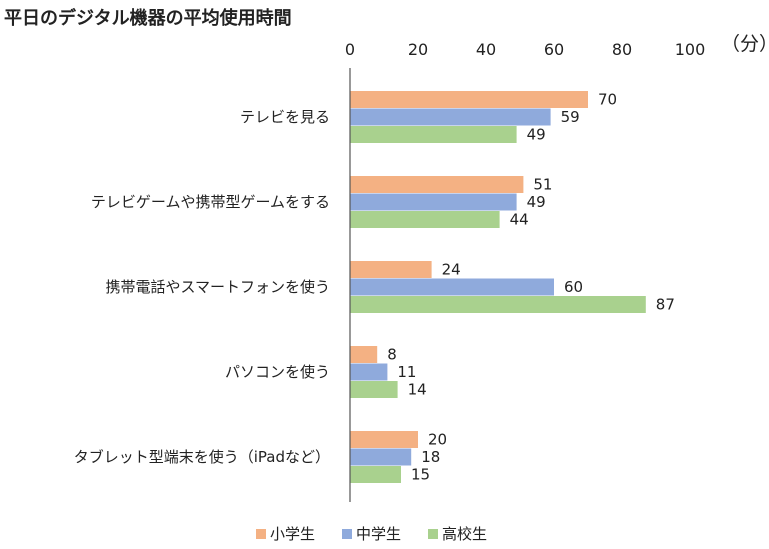 This screenshot has height=549, width=769. Describe the element at coordinates (350, 49) in the screenshot. I see `x-tick-label: 0` at that location.